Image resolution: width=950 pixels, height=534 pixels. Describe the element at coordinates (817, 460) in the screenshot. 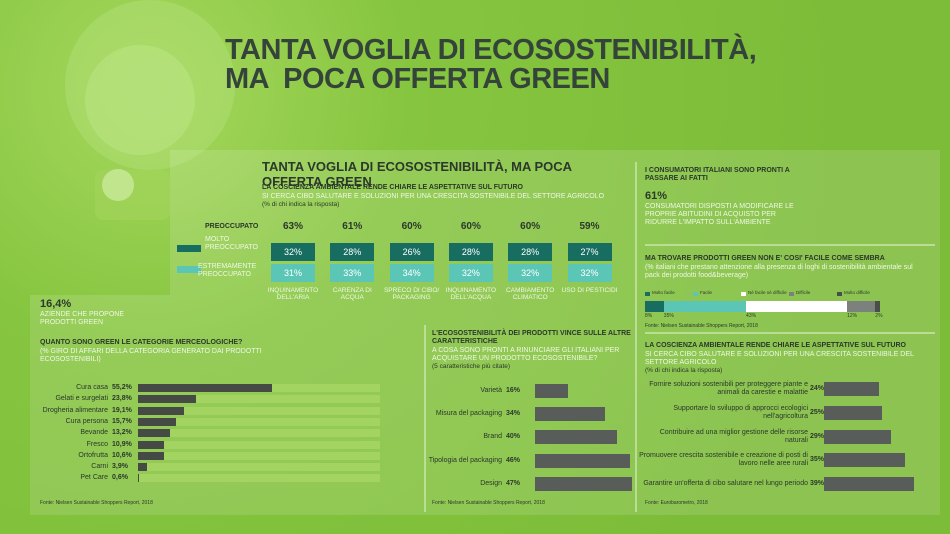

I see `value-label: 35%` at that location.